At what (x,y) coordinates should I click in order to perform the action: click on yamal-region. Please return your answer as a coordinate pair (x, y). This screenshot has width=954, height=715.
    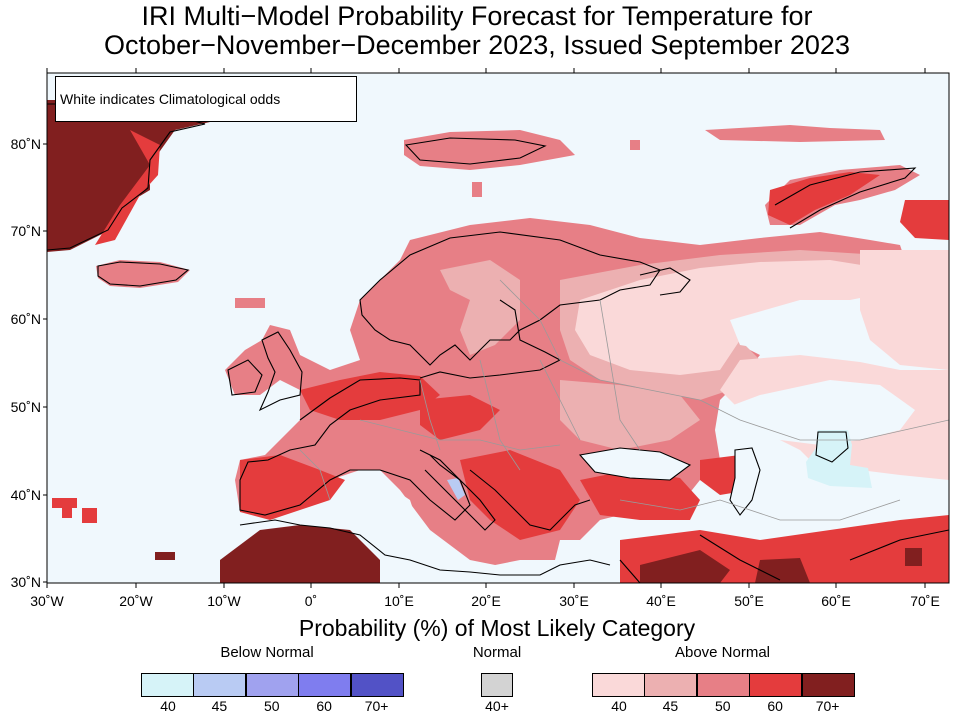
    Looking at the image, I should click on (924, 220).